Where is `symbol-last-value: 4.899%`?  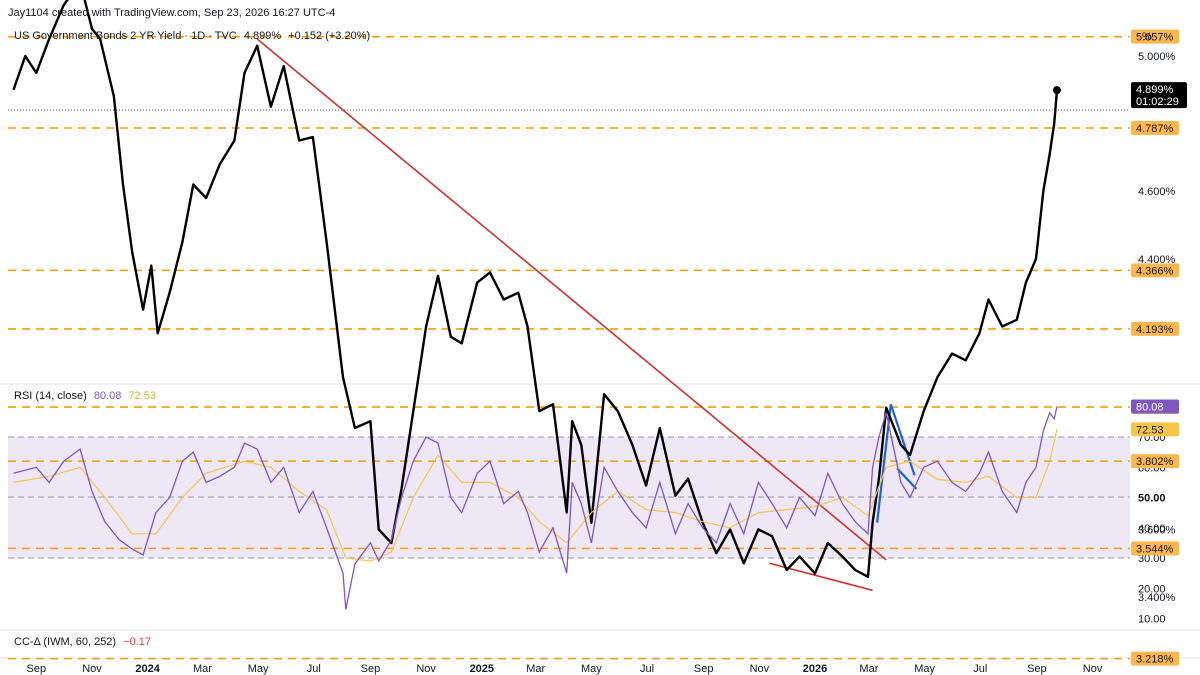 symbol-last-value: 4.899% is located at coordinates (262, 36).